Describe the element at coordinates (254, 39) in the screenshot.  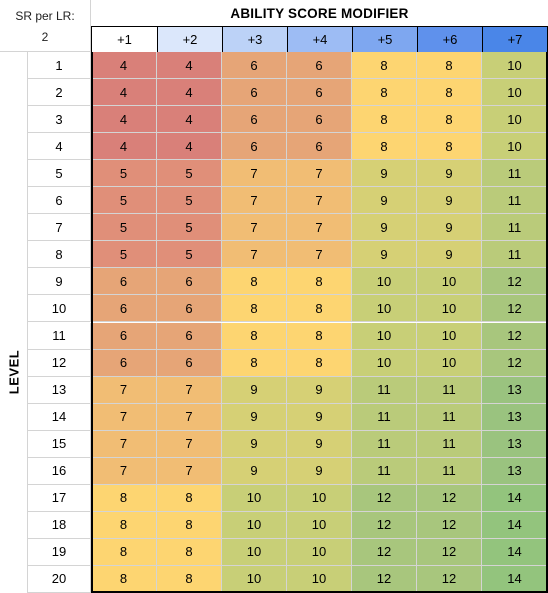
I see `column-header: +3` at that location.